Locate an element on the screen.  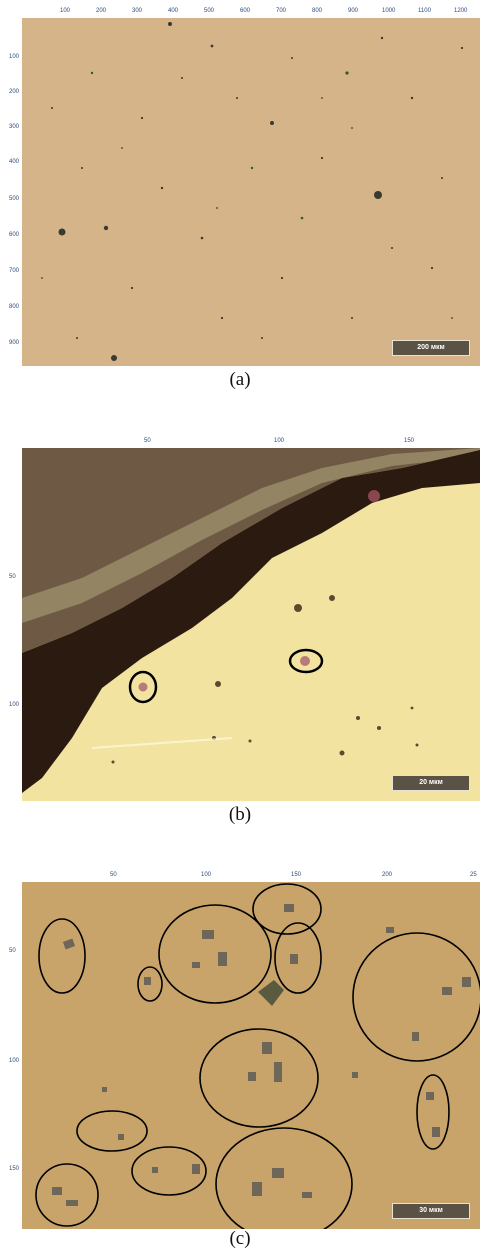
x-tick-label: 400 is located at coordinates (173, 11).